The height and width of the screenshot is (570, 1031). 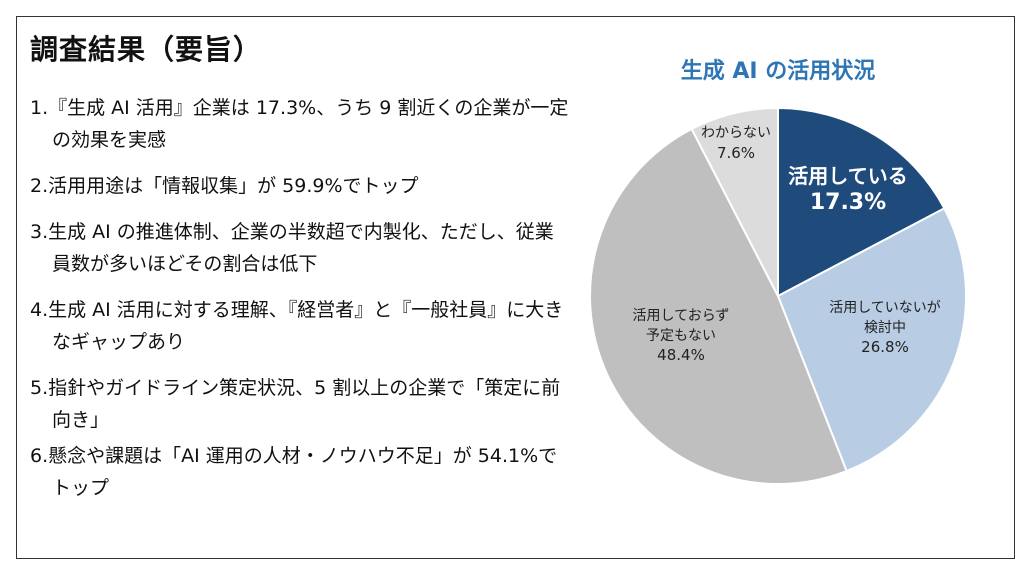 What do you see at coordinates (848, 202) in the screenshot?
I see `slice-value-label: 17.3%` at bounding box center [848, 202].